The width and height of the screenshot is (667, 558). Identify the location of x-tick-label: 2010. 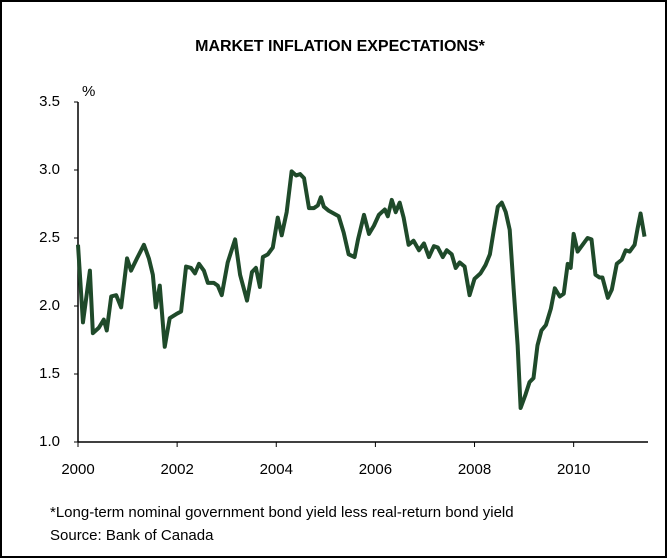
(573, 469).